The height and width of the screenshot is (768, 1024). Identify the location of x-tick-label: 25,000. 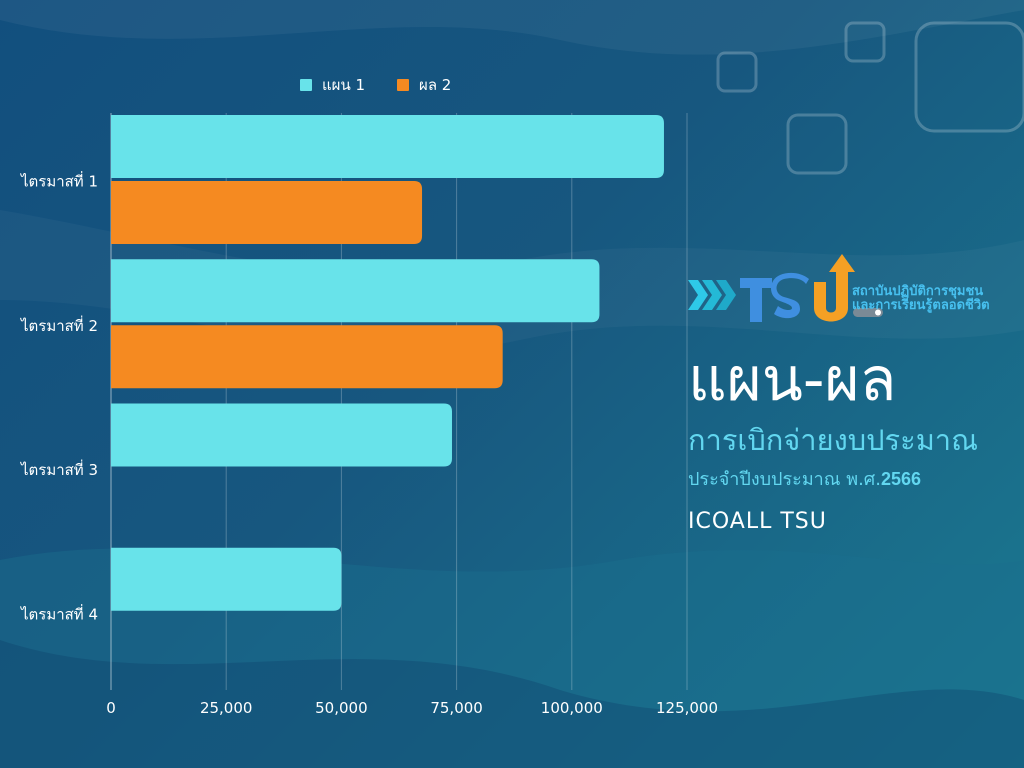
(226, 708).